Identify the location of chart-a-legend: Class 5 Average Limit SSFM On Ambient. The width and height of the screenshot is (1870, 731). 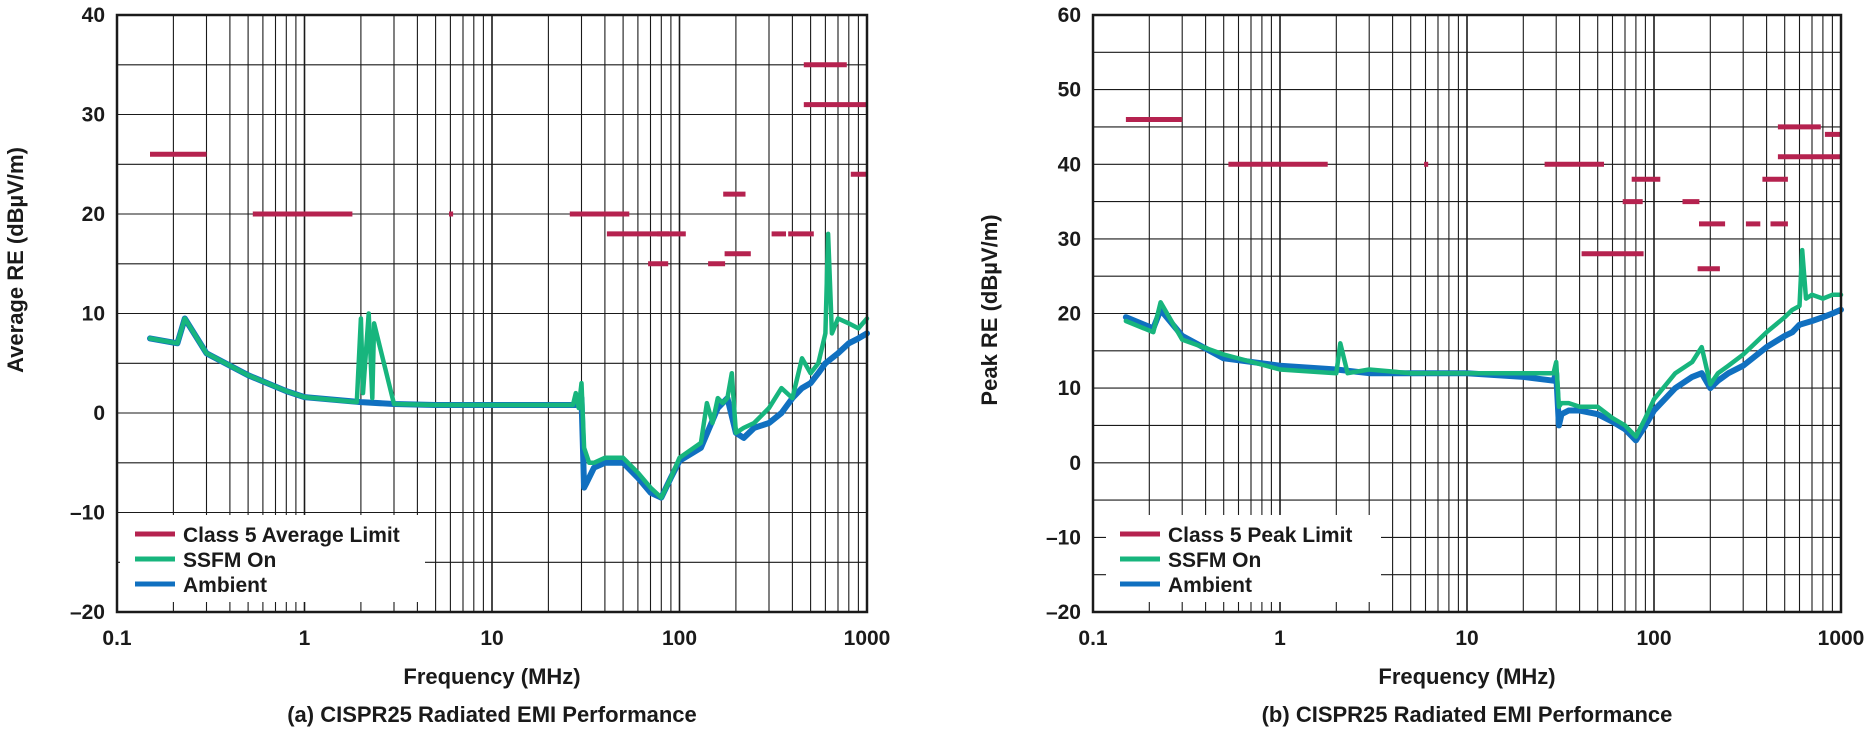
(272, 558).